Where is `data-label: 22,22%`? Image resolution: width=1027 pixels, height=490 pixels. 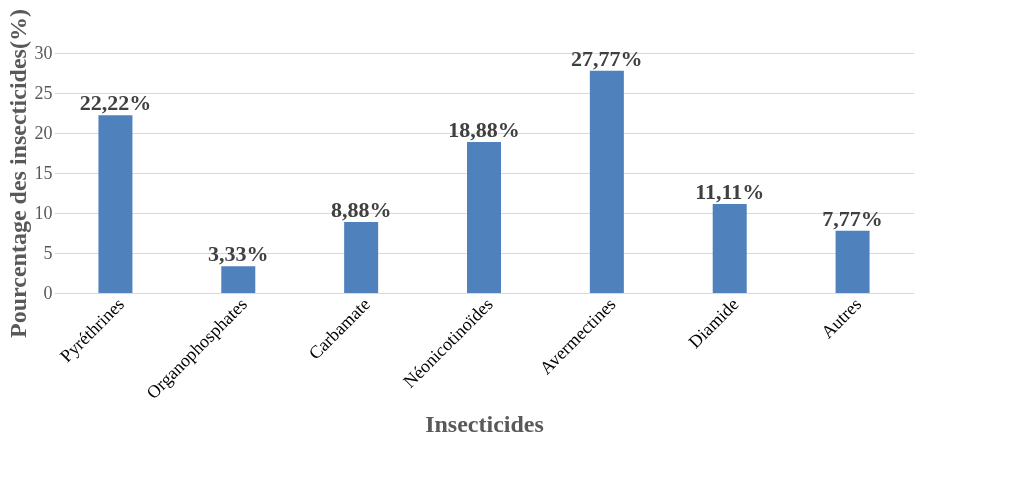 data-label: 22,22% is located at coordinates (115, 103).